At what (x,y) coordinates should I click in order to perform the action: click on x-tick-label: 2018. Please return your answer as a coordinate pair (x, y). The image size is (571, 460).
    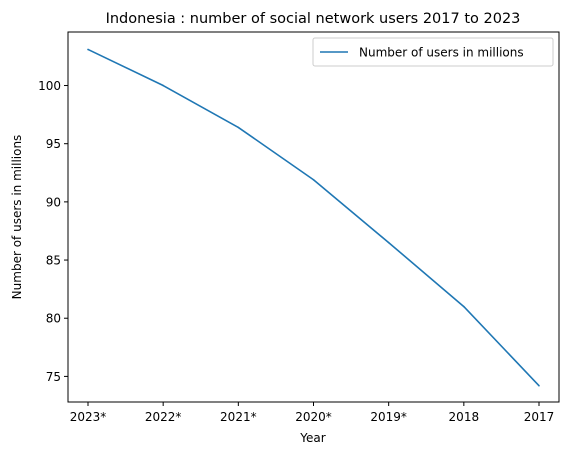
    Looking at the image, I should click on (464, 417).